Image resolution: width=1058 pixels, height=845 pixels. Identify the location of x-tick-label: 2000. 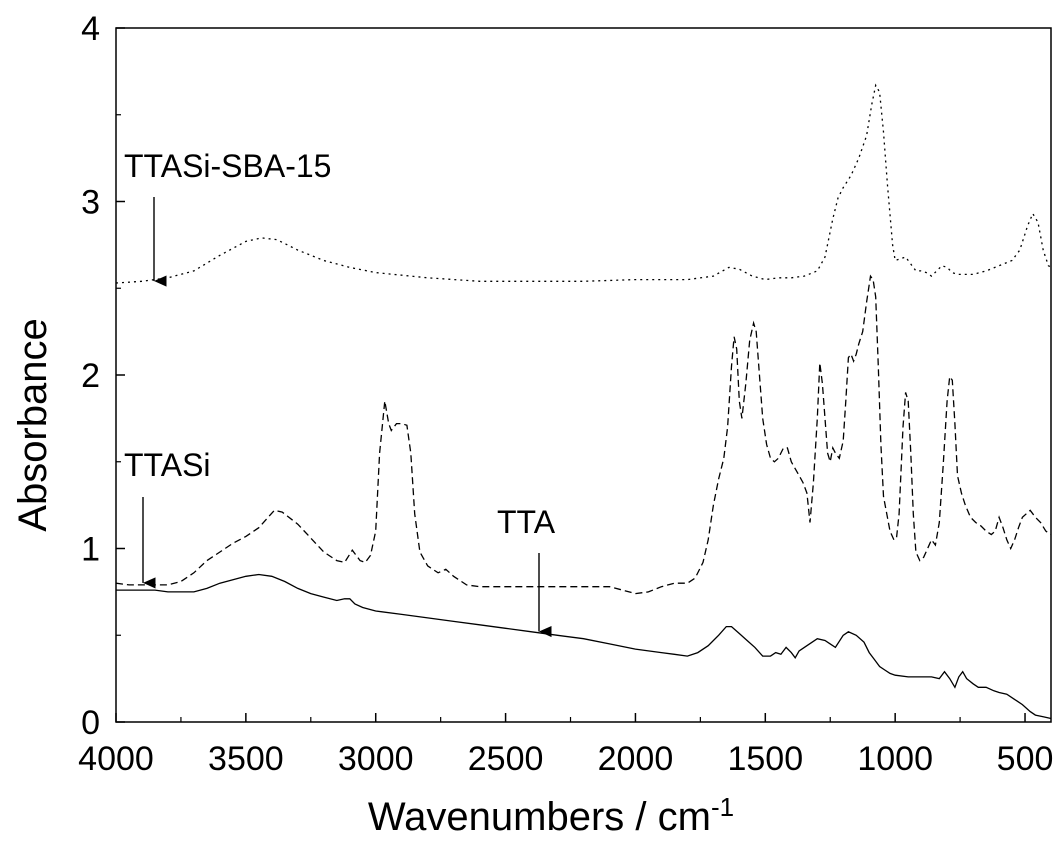
(636, 759).